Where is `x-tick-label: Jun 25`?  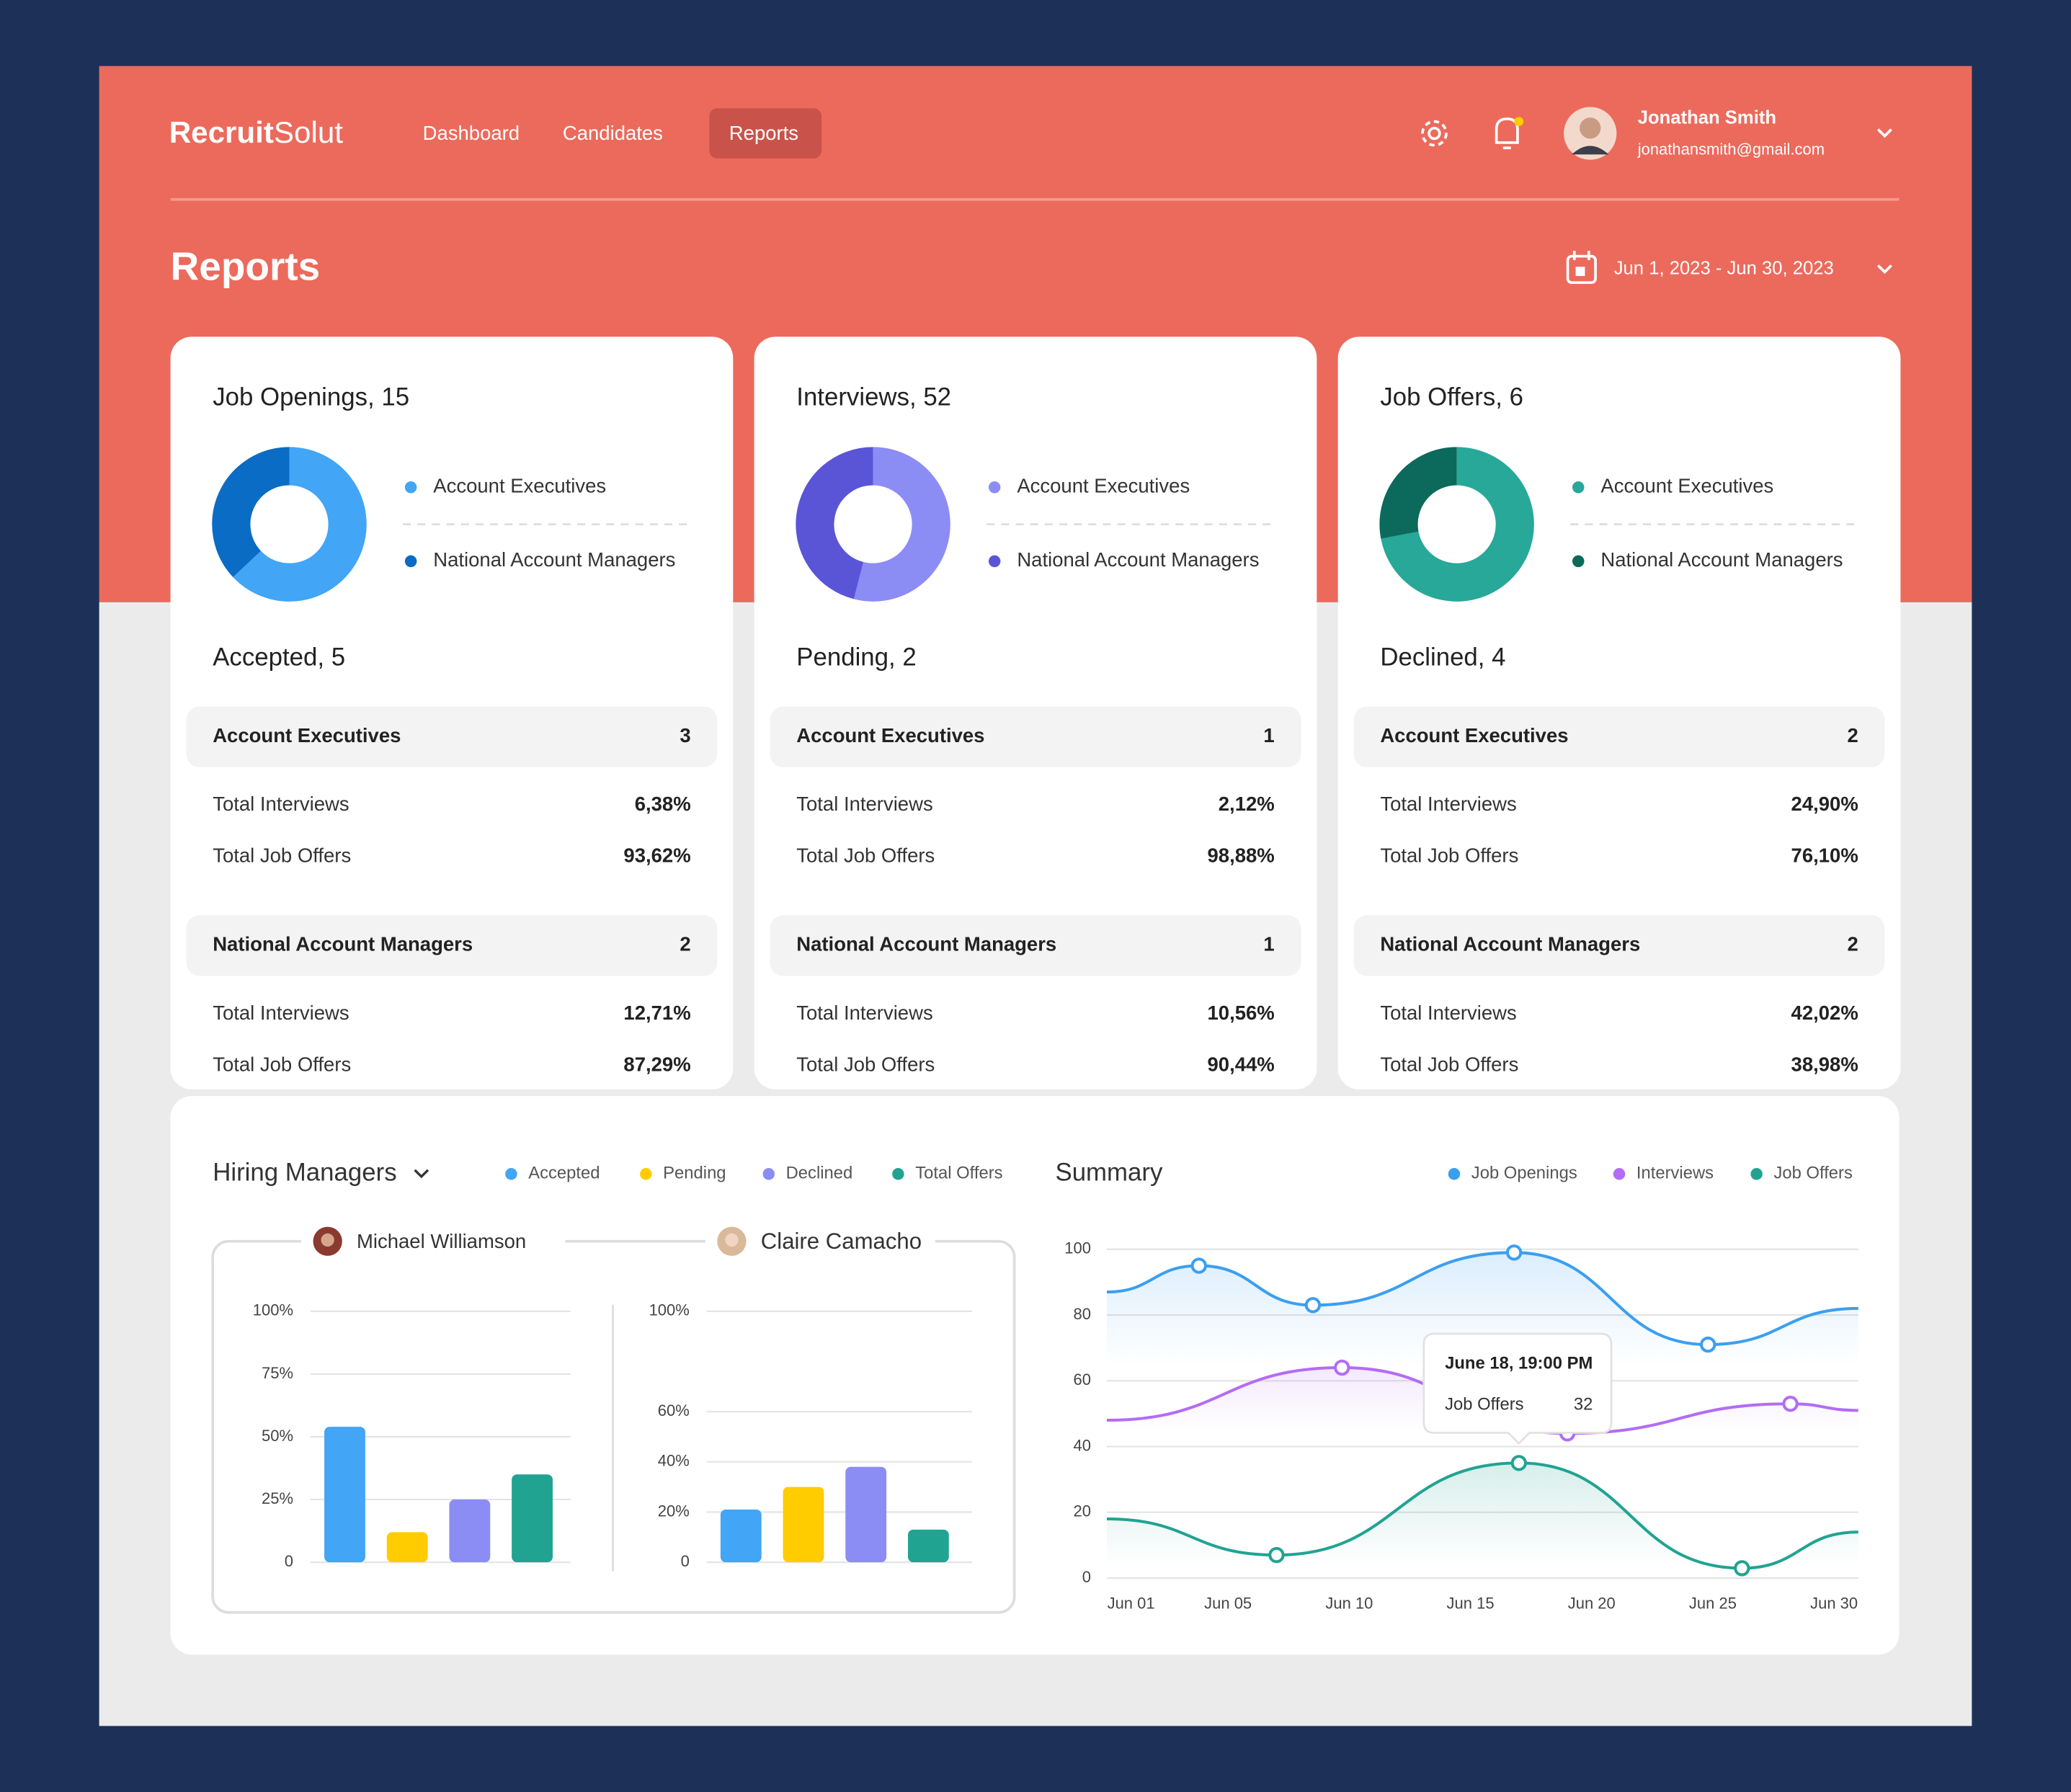 x-tick-label: Jun 25 is located at coordinates (1713, 1604).